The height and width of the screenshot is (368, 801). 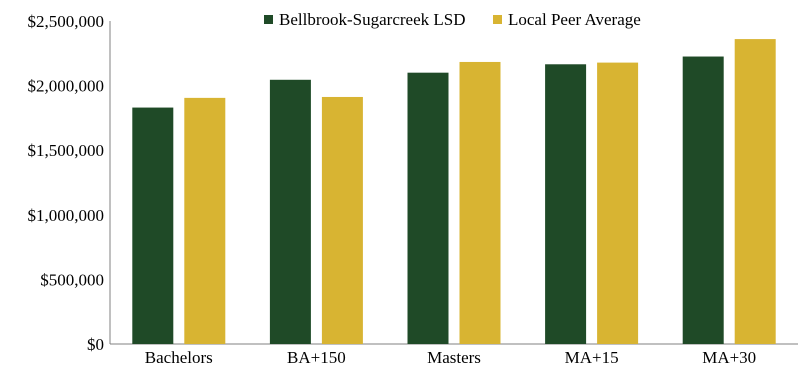 What do you see at coordinates (497, 19) in the screenshot?
I see `legend-swatch-peer-average` at bounding box center [497, 19].